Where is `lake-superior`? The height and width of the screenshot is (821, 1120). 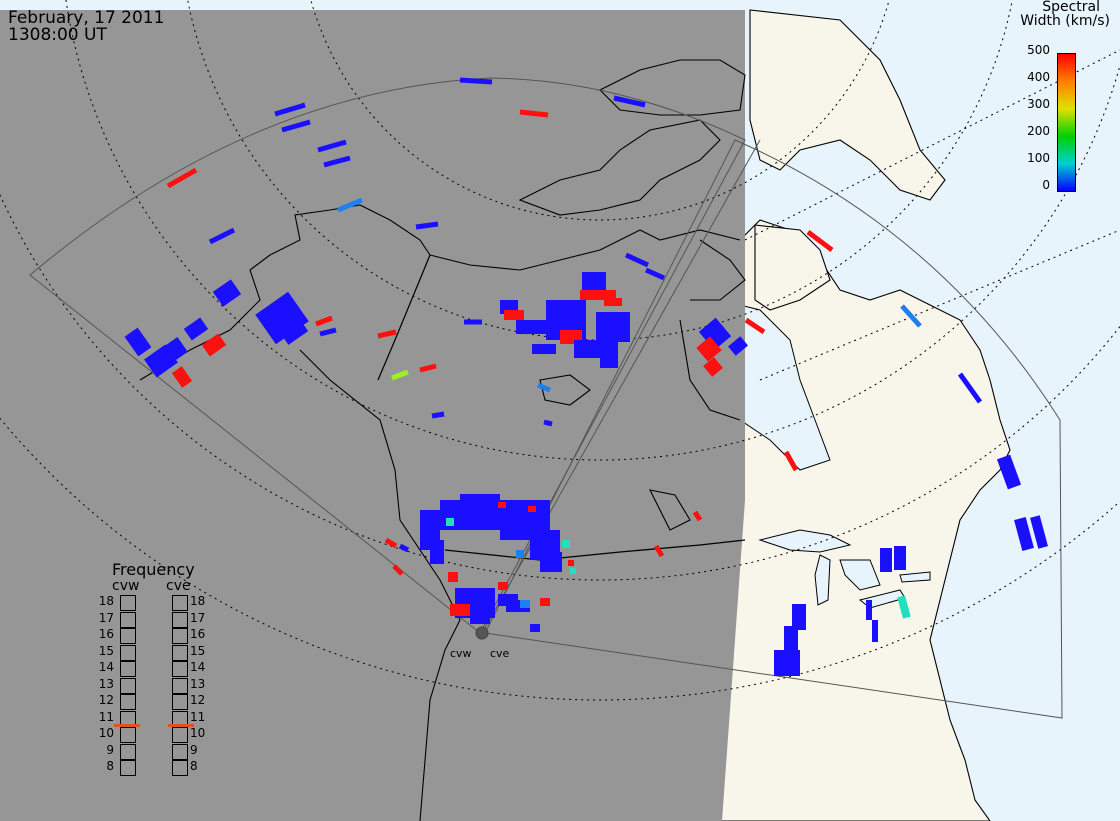
lake-superior is located at coordinates (805, 541).